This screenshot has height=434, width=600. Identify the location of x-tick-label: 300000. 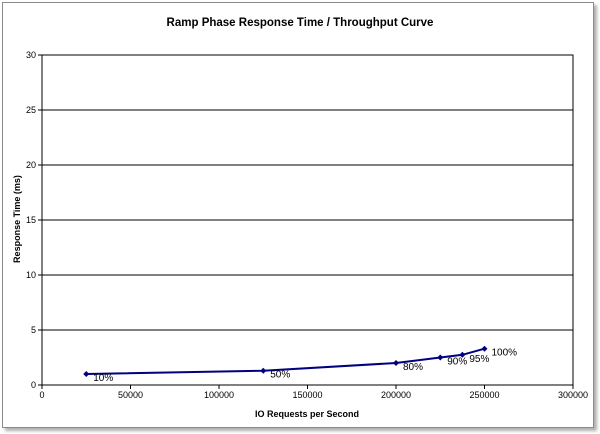
(573, 395).